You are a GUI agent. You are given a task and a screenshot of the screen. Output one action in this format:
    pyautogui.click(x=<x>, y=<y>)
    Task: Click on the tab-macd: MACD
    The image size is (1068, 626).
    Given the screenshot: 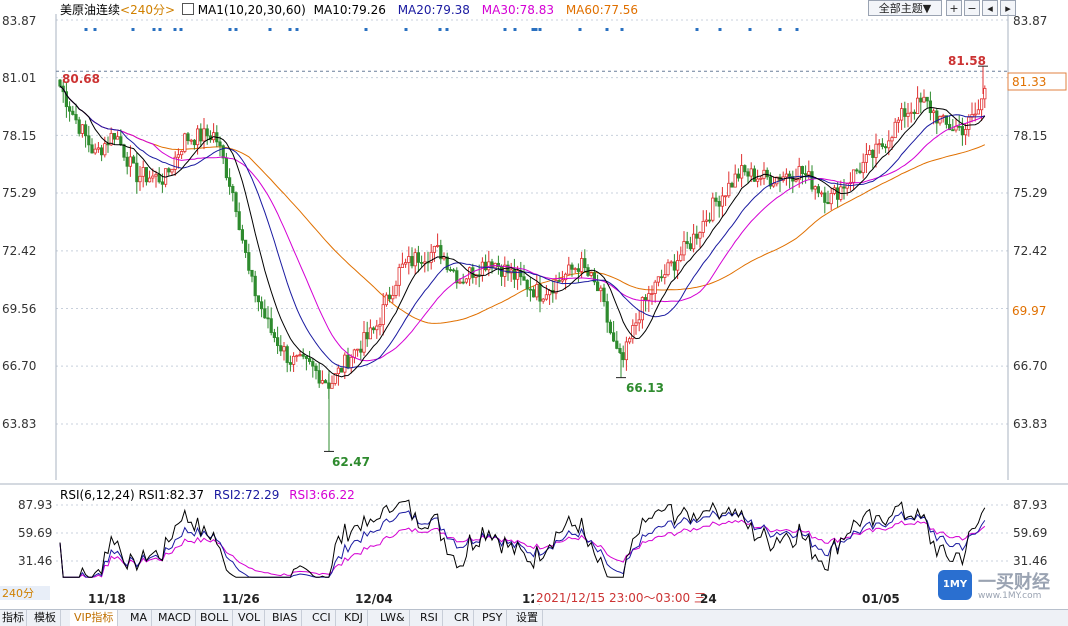 What is the action you would take?
    pyautogui.click(x=175, y=618)
    